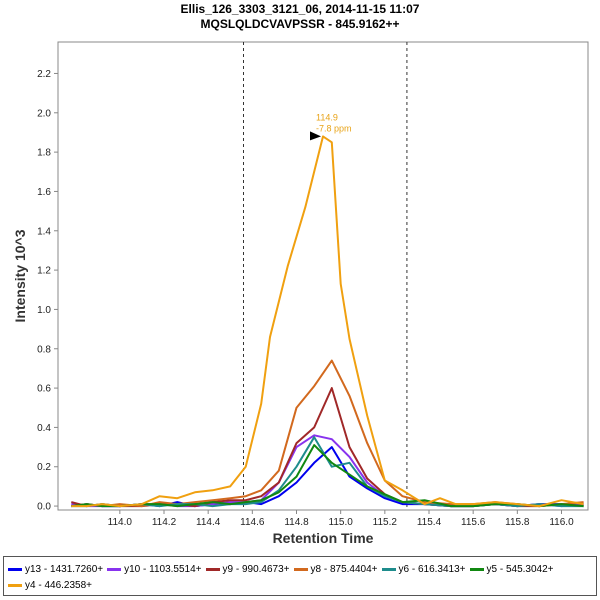 The image size is (600, 600). What do you see at coordinates (44, 507) in the screenshot?
I see `y-tick-label: 0.0` at bounding box center [44, 507].